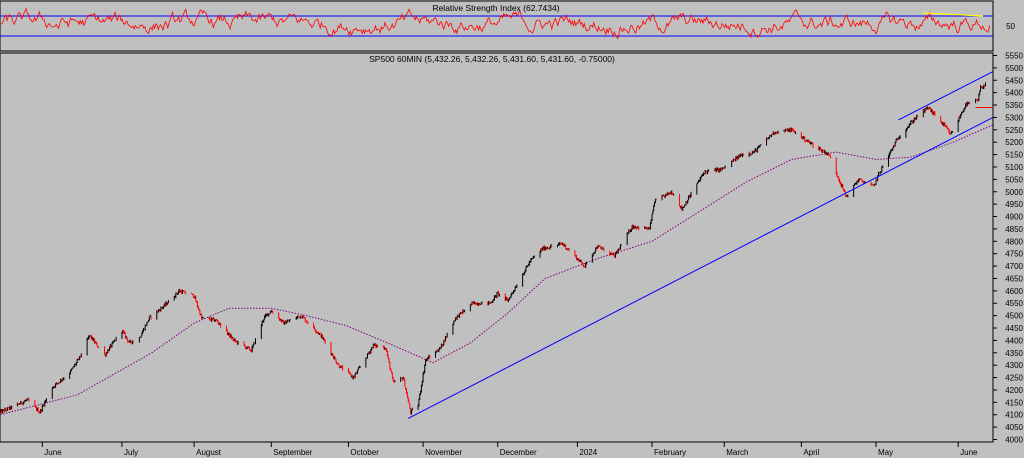 The image size is (1024, 458). What do you see at coordinates (1014, 68) in the screenshot?
I see `price-y-tick-label: 5500` at bounding box center [1014, 68].